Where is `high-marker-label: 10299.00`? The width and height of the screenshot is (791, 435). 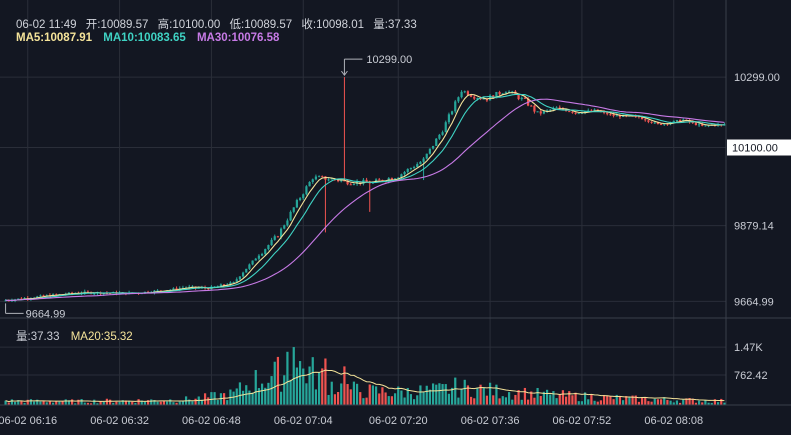
high-marker-label: 10299.00 is located at coordinates (389, 60).